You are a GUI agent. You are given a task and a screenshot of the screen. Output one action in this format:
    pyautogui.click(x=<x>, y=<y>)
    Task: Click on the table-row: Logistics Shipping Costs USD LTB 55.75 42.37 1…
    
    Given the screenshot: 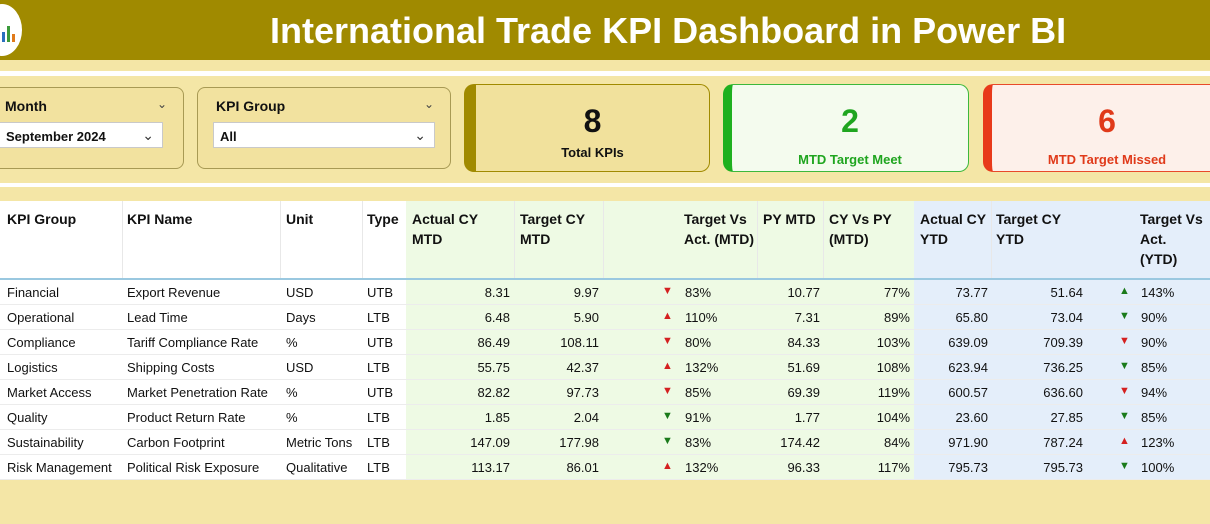 What is the action you would take?
    pyautogui.click(x=605, y=367)
    